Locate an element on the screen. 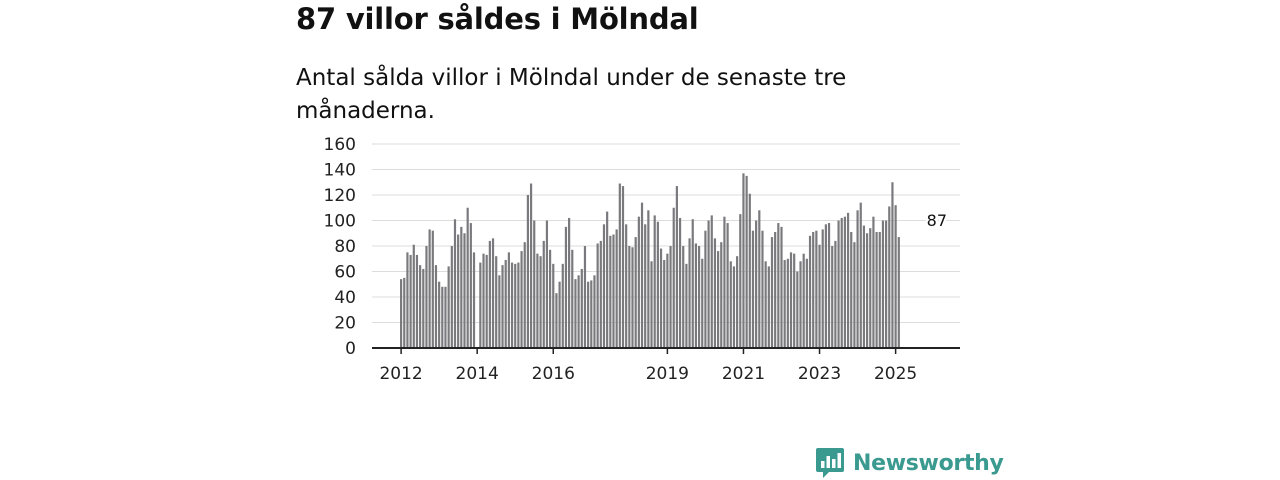 The width and height of the screenshot is (1280, 480). y-axis-ticks: 0 20 40 60 80 100 120 140 160 is located at coordinates (340, 247).